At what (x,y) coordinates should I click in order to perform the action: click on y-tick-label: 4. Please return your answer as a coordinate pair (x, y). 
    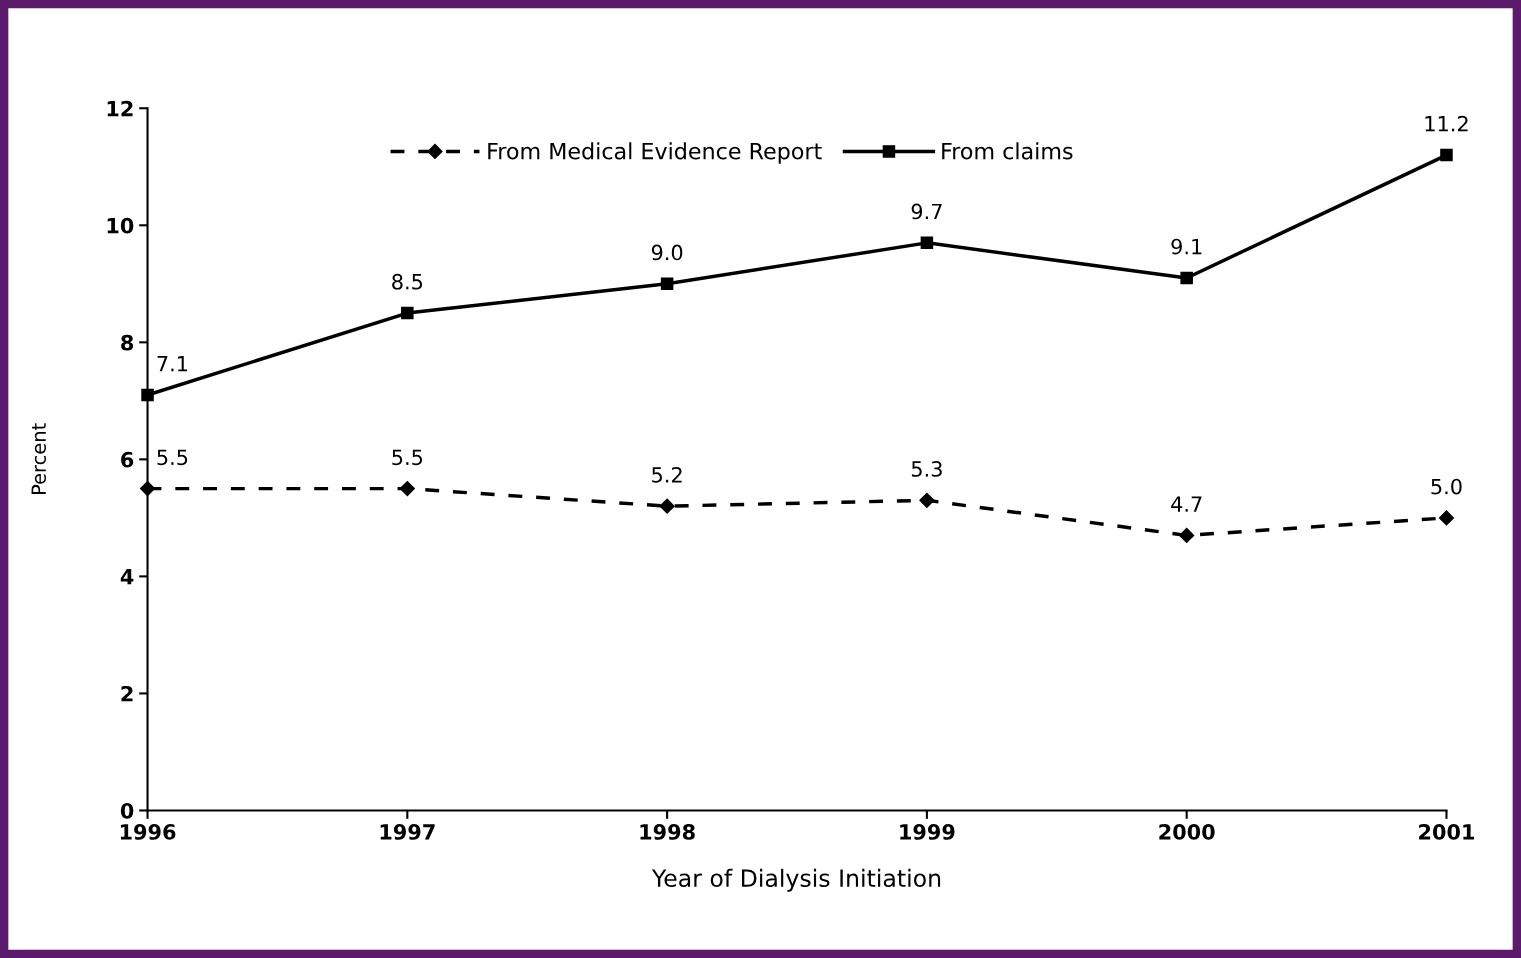
    Looking at the image, I should click on (127, 577).